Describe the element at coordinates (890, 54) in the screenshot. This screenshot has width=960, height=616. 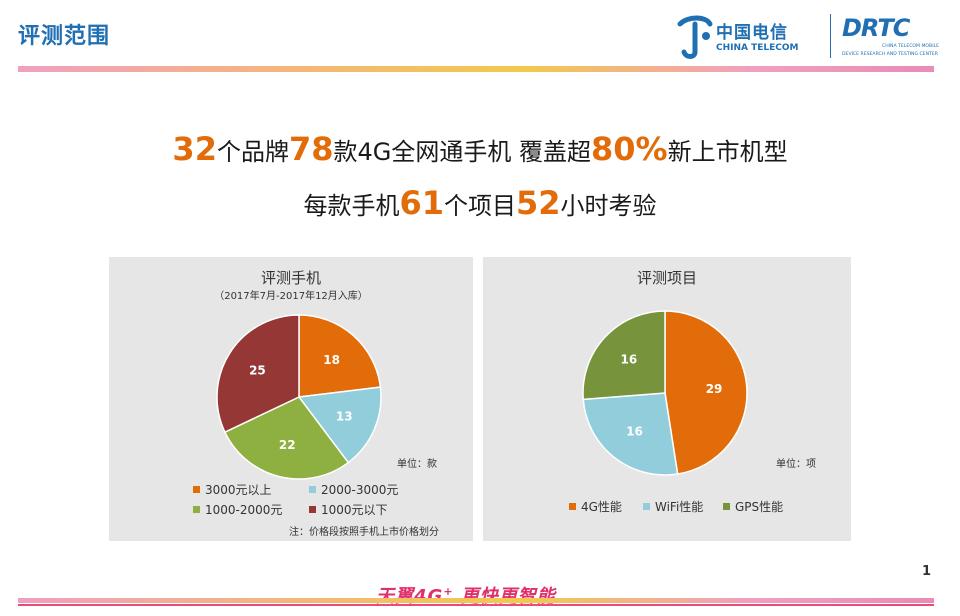
I see `drtc-subtitle-2: DEVICE RESEARCH AND TESTING CENTER` at that location.